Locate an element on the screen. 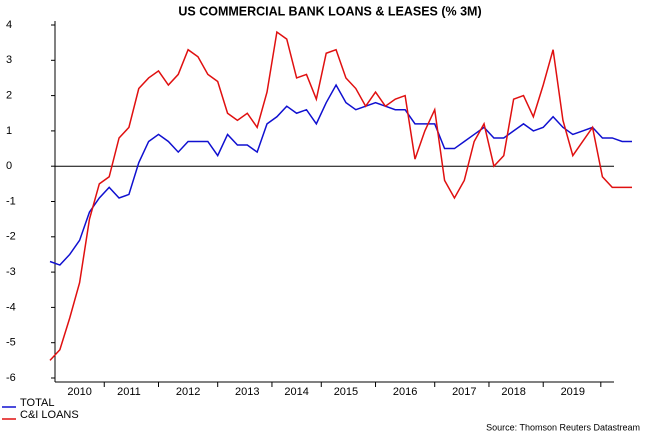 This screenshot has height=443, width=658. y-tick-label: -5 is located at coordinates (11, 343).